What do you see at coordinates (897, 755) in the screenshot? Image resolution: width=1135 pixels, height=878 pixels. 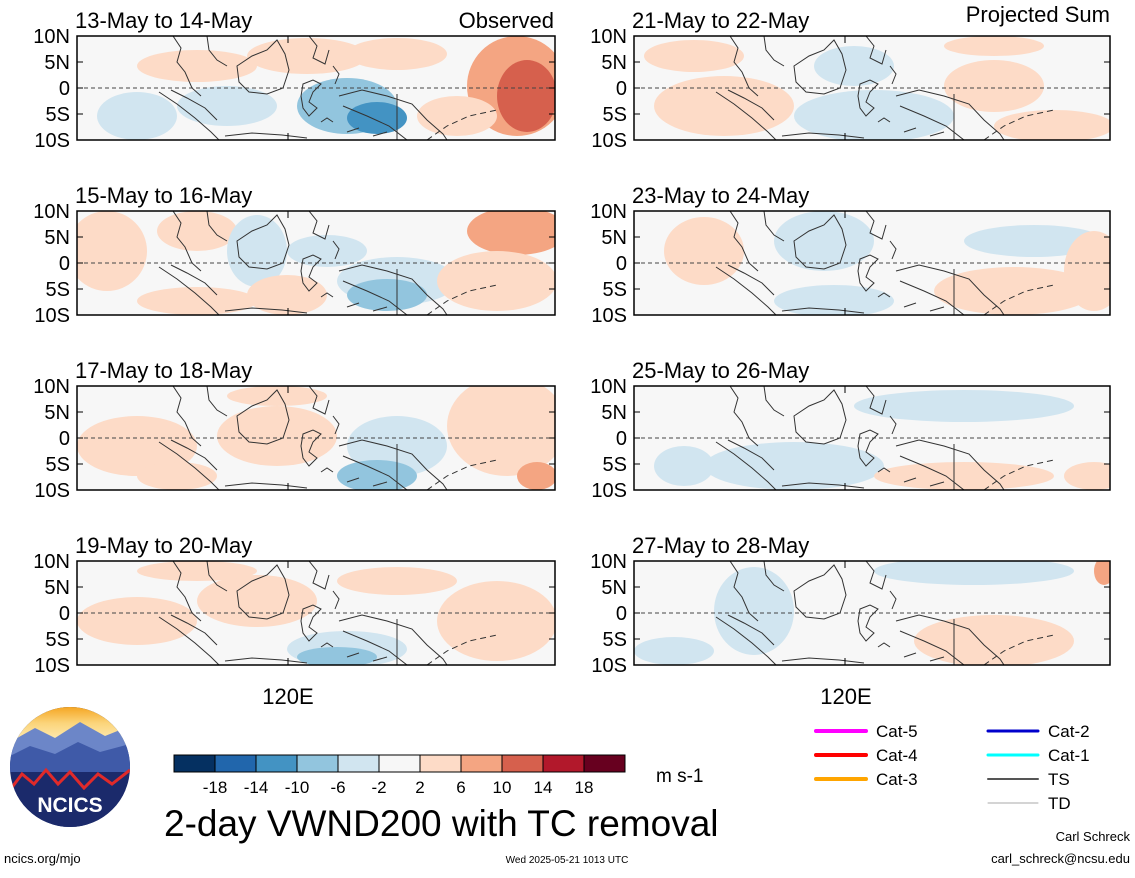 I see `tc-legend-label: Cat-4` at bounding box center [897, 755].